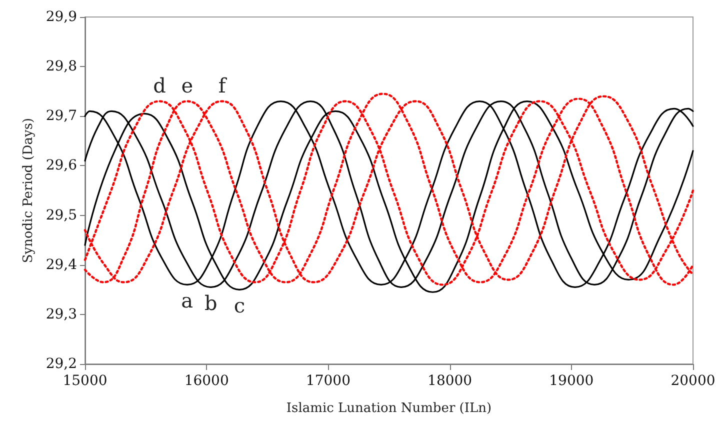 This screenshot has height=429, width=721. Describe the element at coordinates (187, 85) in the screenshot. I see `annotation: e` at that location.